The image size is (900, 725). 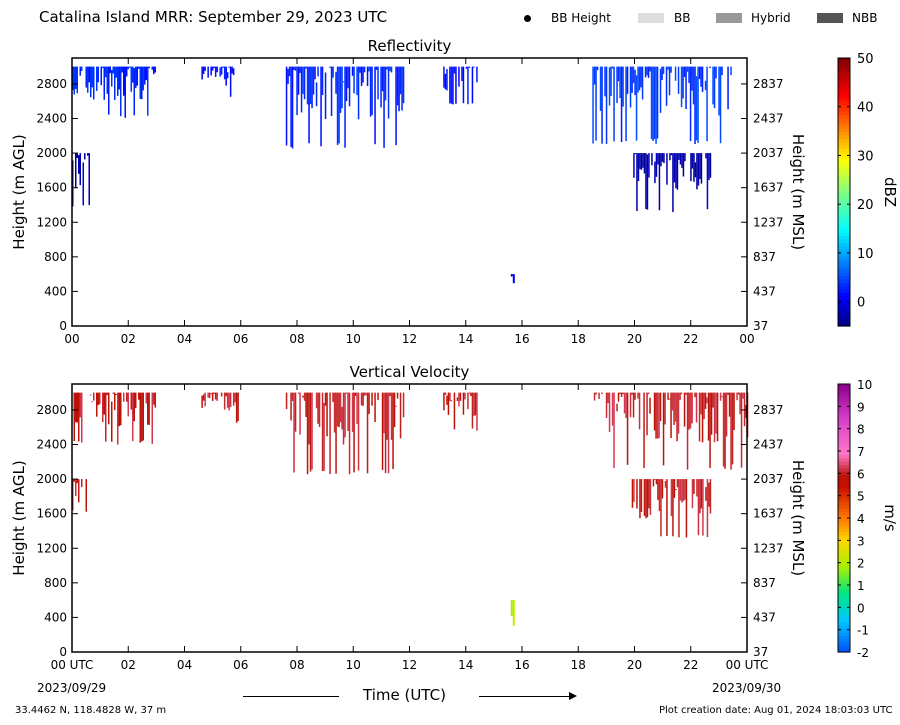 What do you see at coordinates (861, 564) in the screenshot?
I see `colorbar-tick-label: 2` at bounding box center [861, 564].